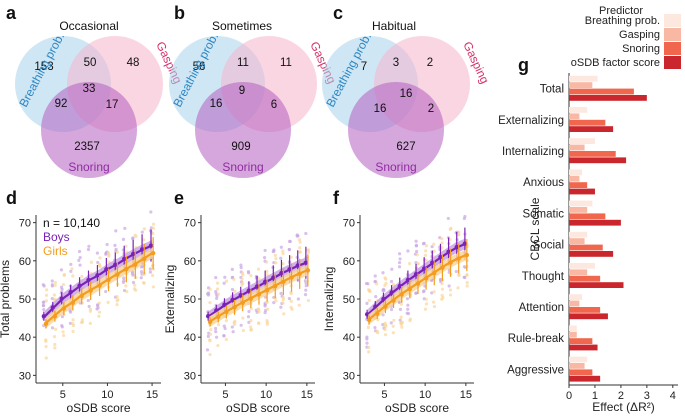 Image resolution: width=685 pixels, height=416 pixels. What do you see at coordinates (25, 300) in the screenshot?
I see `y-tick-label: 50` at bounding box center [25, 300].